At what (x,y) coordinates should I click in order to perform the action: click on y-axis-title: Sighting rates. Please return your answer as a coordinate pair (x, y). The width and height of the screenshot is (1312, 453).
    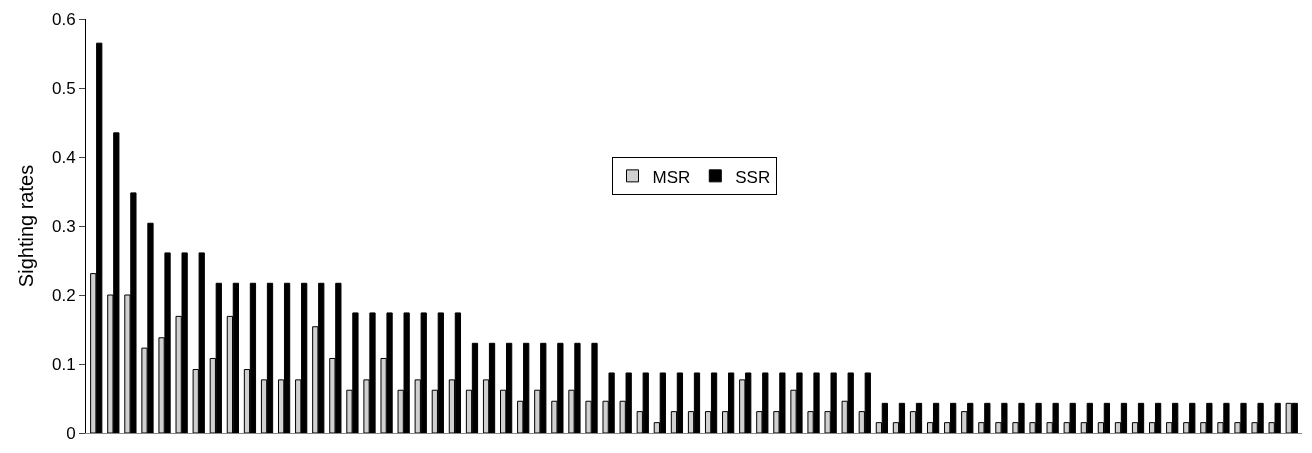
    Looking at the image, I should click on (26, 226).